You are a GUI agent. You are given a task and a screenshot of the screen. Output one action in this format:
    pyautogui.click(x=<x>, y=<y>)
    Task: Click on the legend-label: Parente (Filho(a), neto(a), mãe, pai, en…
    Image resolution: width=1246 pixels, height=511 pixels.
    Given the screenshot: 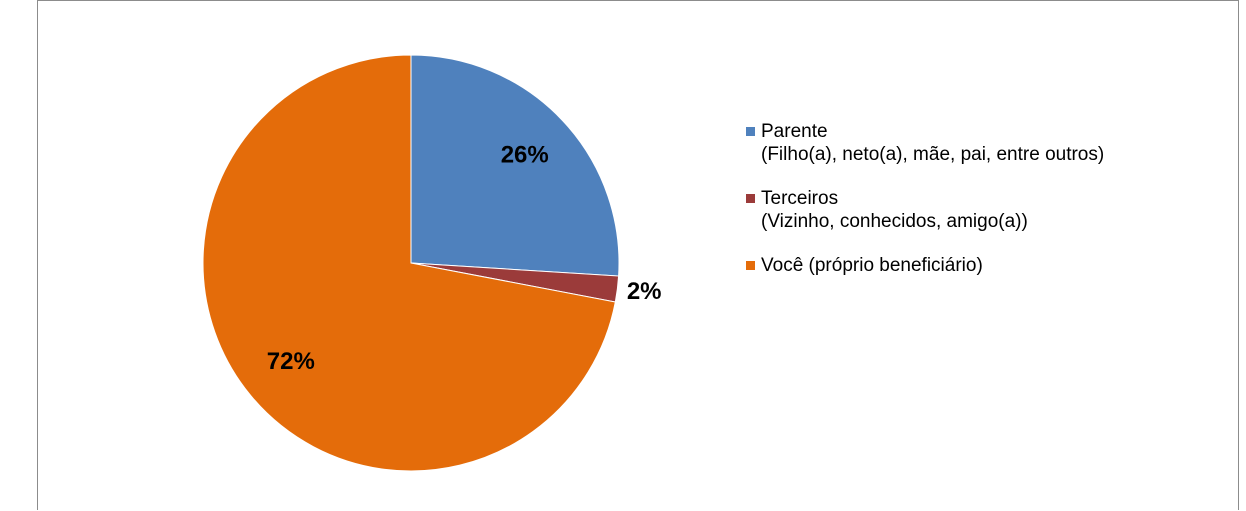 What is the action you would take?
    pyautogui.click(x=933, y=143)
    